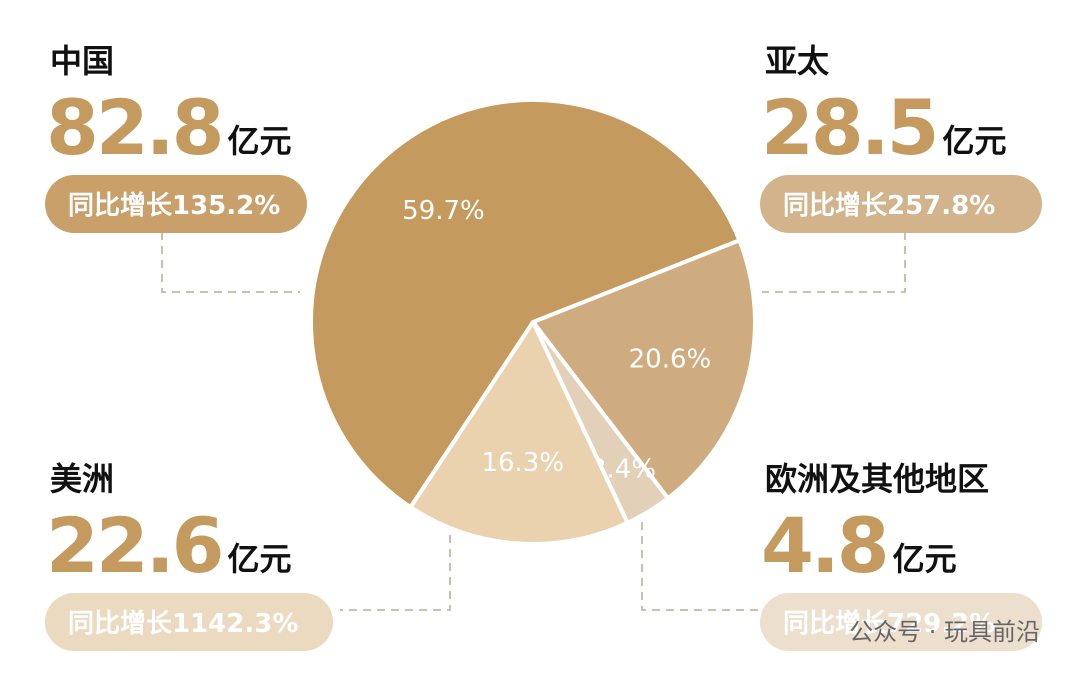 This screenshot has height=676, width=1080. I want to click on growth: 同比增长1142.3%, so click(183, 623).